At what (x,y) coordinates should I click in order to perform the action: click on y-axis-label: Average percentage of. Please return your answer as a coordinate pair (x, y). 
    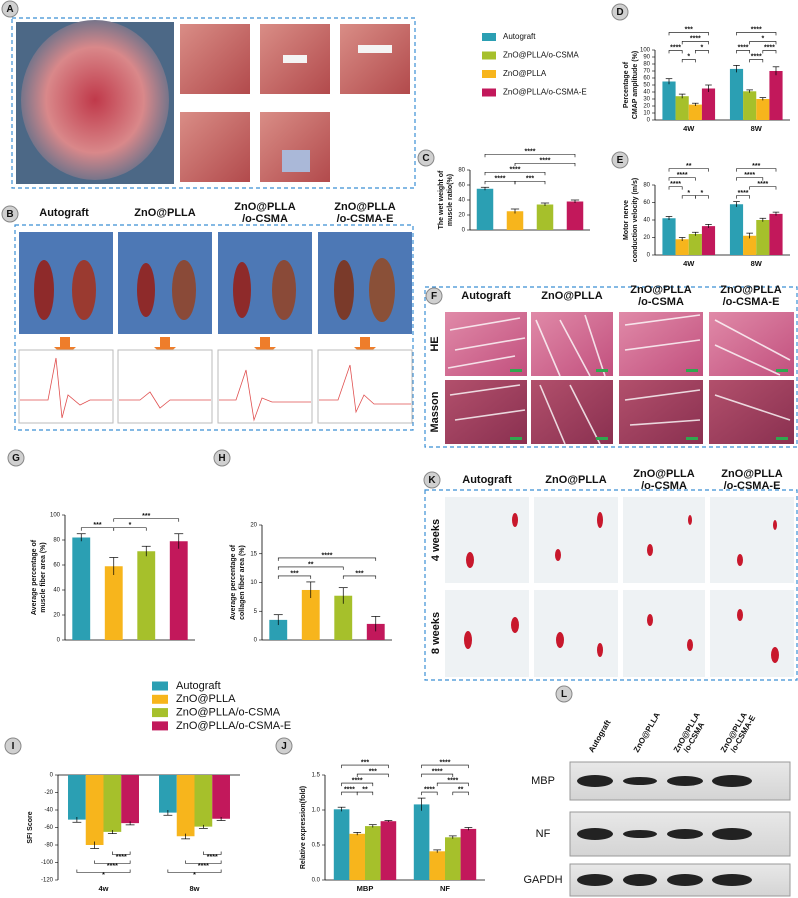
    Looking at the image, I should click on (34, 577).